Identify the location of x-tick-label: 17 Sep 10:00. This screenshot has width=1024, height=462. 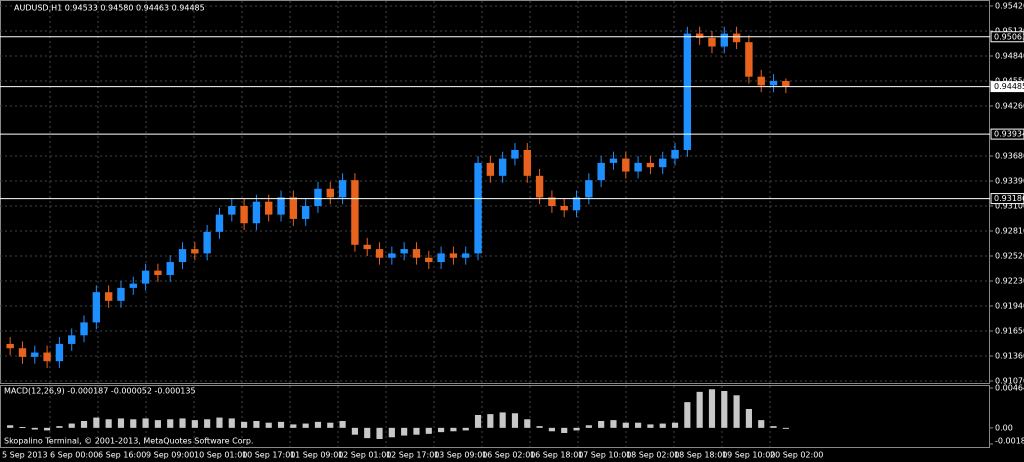
(604, 455).